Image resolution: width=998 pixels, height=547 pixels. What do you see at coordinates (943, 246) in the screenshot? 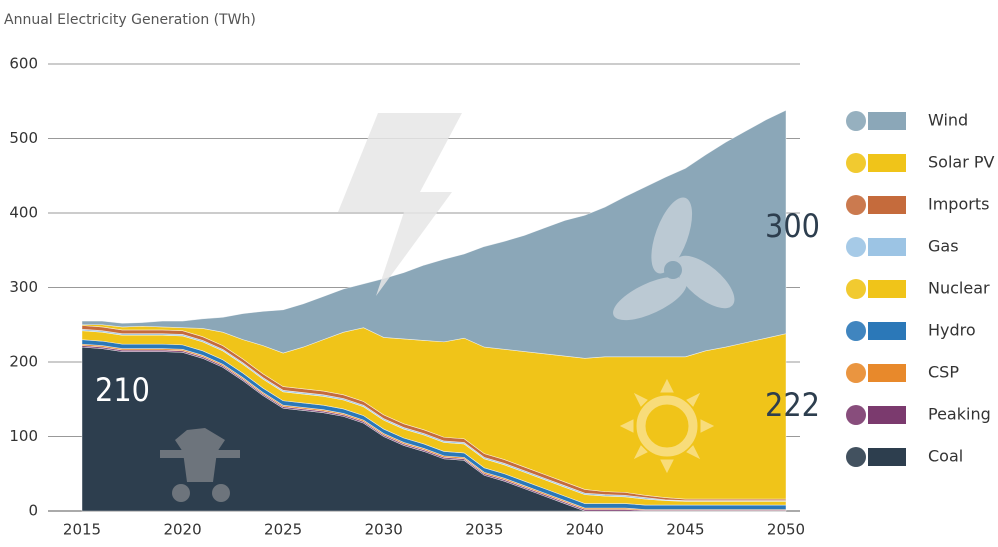
I see `legend-label: Gas` at bounding box center [943, 246].